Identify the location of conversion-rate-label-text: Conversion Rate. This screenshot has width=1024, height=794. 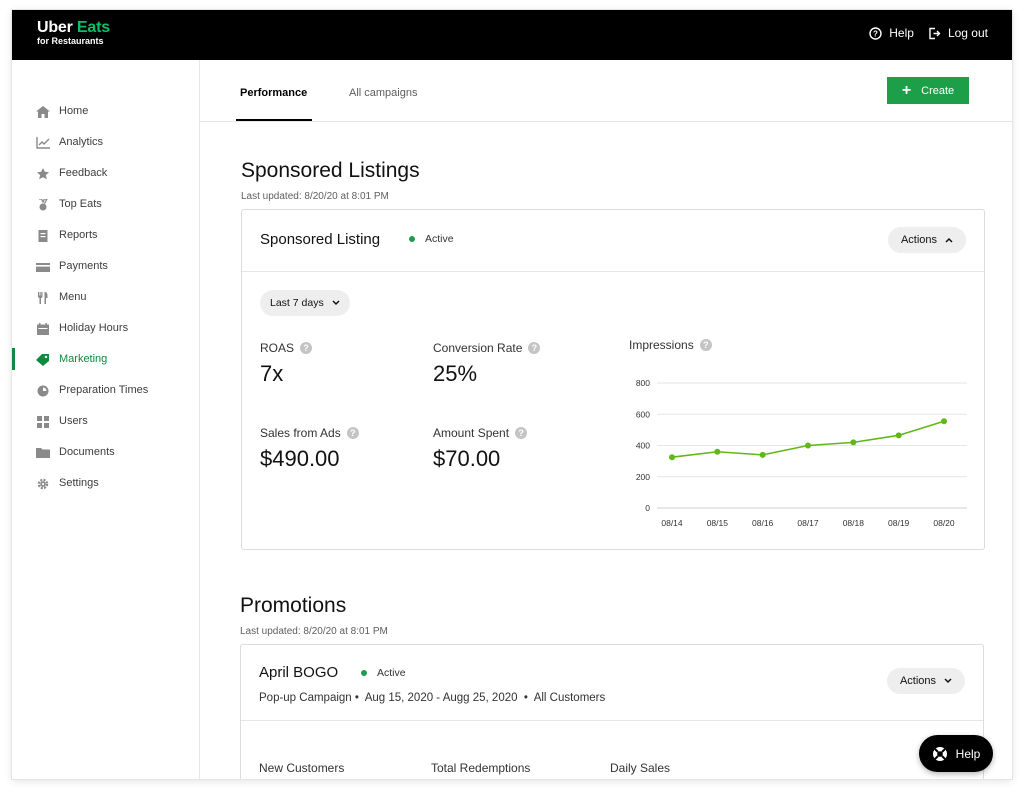
(478, 348).